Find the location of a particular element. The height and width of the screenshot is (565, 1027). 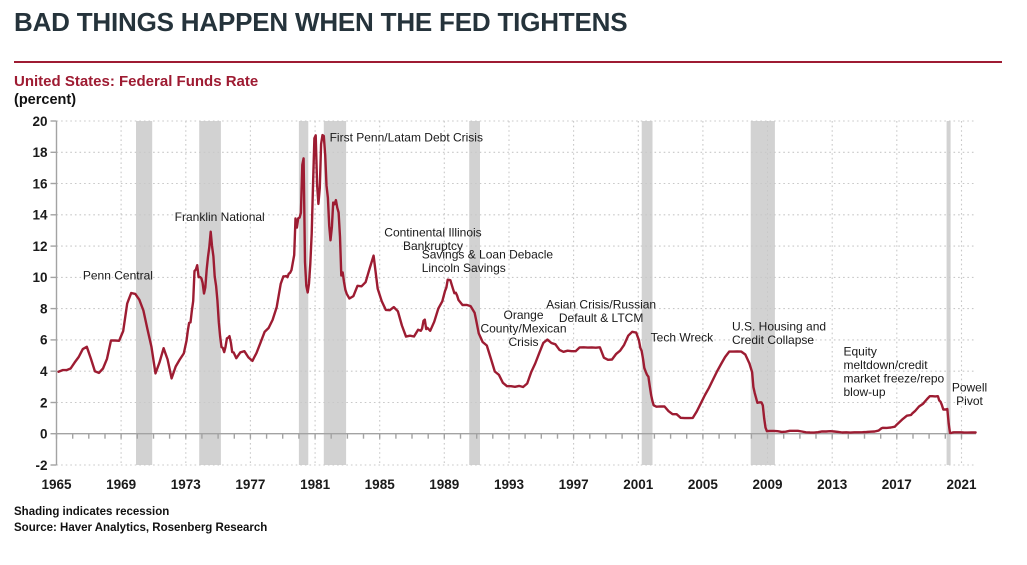

chart-subtitle: United States: Federal Funds Rate is located at coordinates (136, 81).